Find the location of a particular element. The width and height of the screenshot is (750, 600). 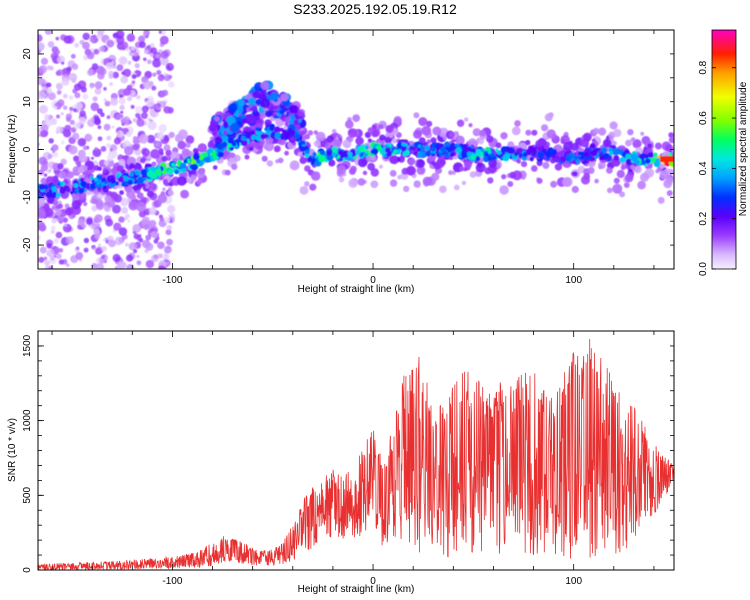

spectrogram-y-tick-label: 20 is located at coordinates (27, 54).